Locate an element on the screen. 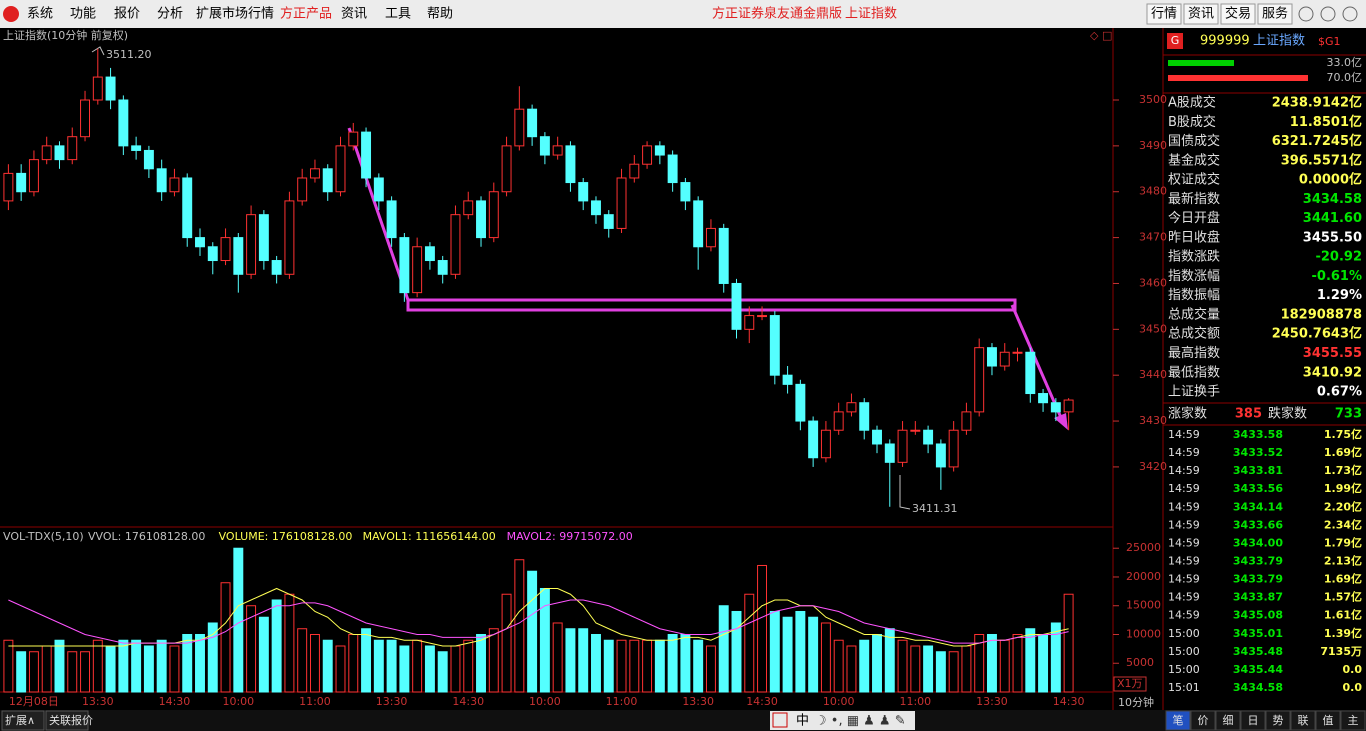 The image size is (1366, 731). volume-legend: MAVOL1: 111656144.00 is located at coordinates (429, 536).